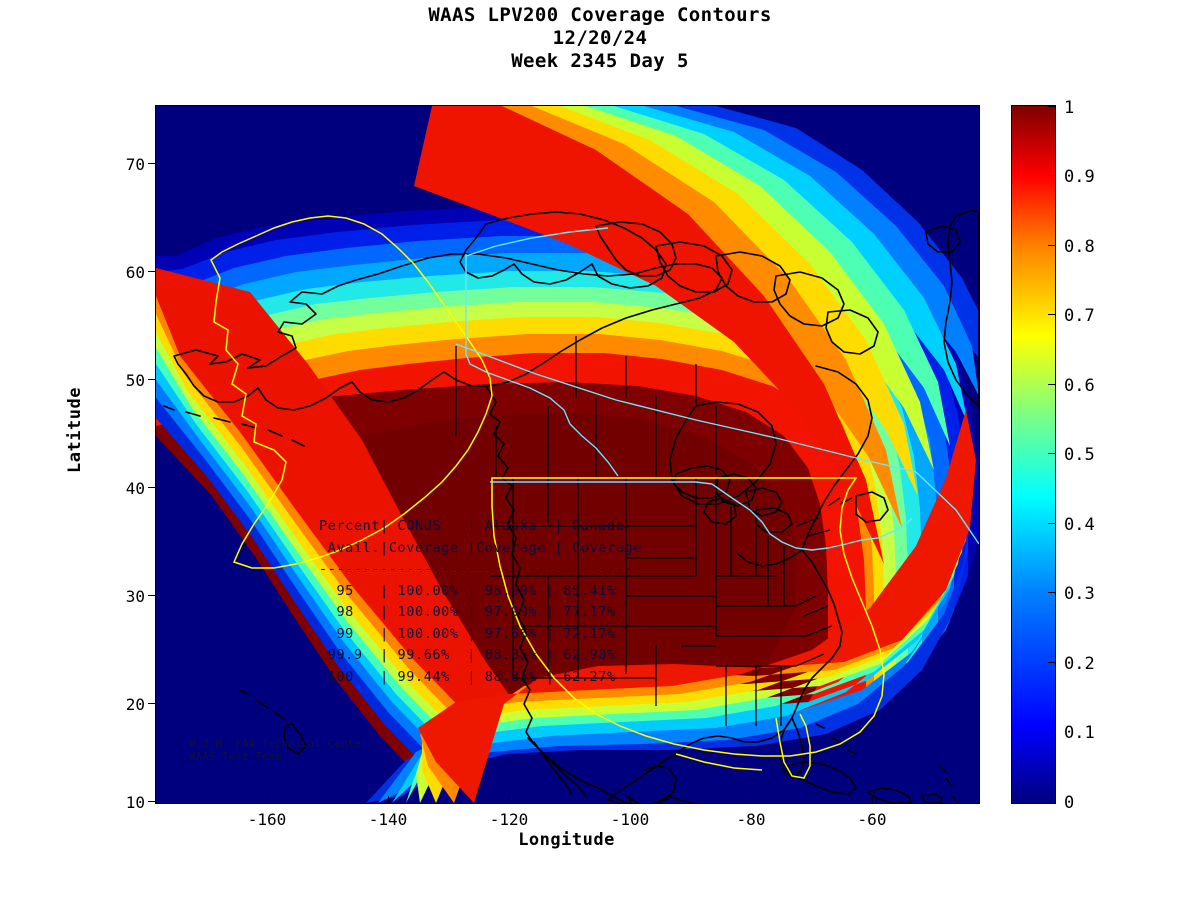 The width and height of the screenshot is (1200, 900). I want to click on xtick-label-60: -60, so click(872, 819).